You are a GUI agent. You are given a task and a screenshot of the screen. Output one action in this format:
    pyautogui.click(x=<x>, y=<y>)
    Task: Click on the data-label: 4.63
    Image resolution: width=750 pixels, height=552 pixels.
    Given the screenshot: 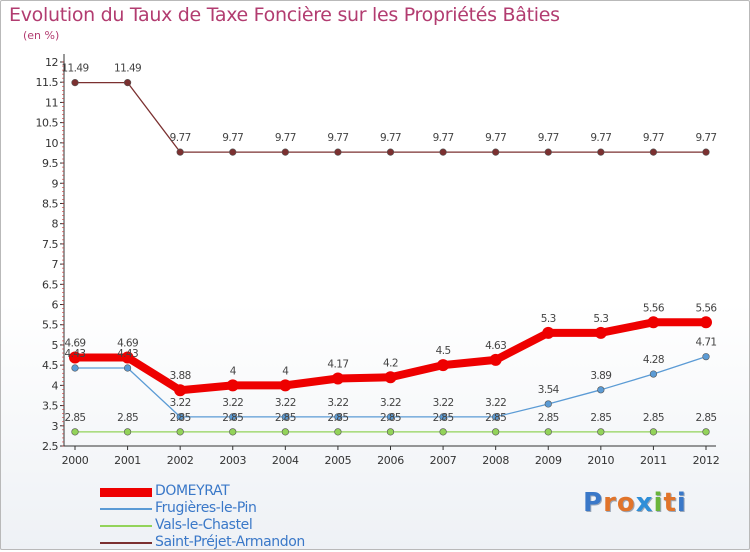 What is the action you would take?
    pyautogui.click(x=495, y=346)
    